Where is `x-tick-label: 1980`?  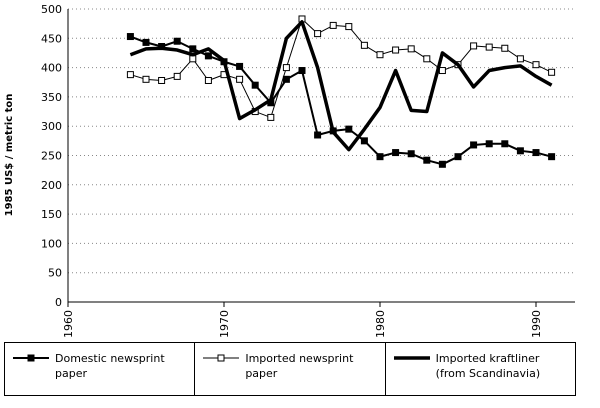
x-tick-label: 1980 is located at coordinates (380, 324).